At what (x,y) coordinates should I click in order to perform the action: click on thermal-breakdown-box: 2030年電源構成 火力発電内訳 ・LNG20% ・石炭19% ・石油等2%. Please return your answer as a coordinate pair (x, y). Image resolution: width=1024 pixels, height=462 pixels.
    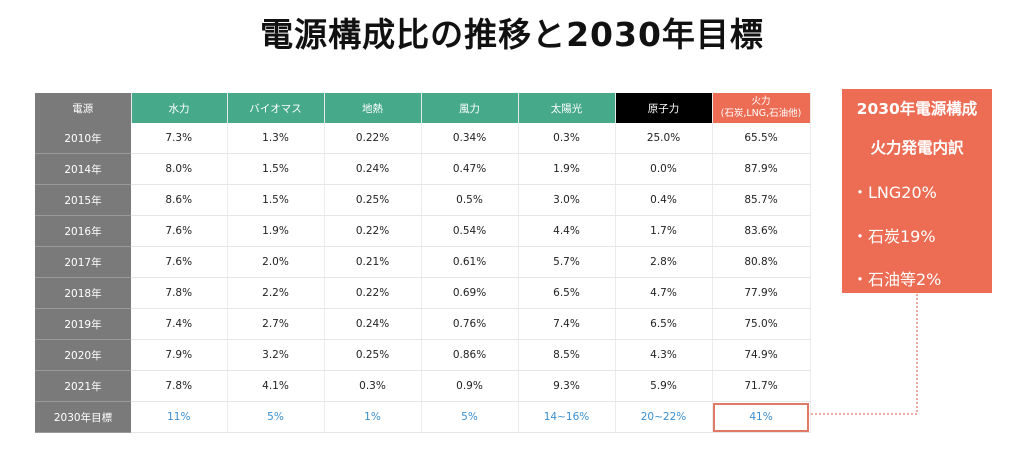
    Looking at the image, I should click on (917, 191).